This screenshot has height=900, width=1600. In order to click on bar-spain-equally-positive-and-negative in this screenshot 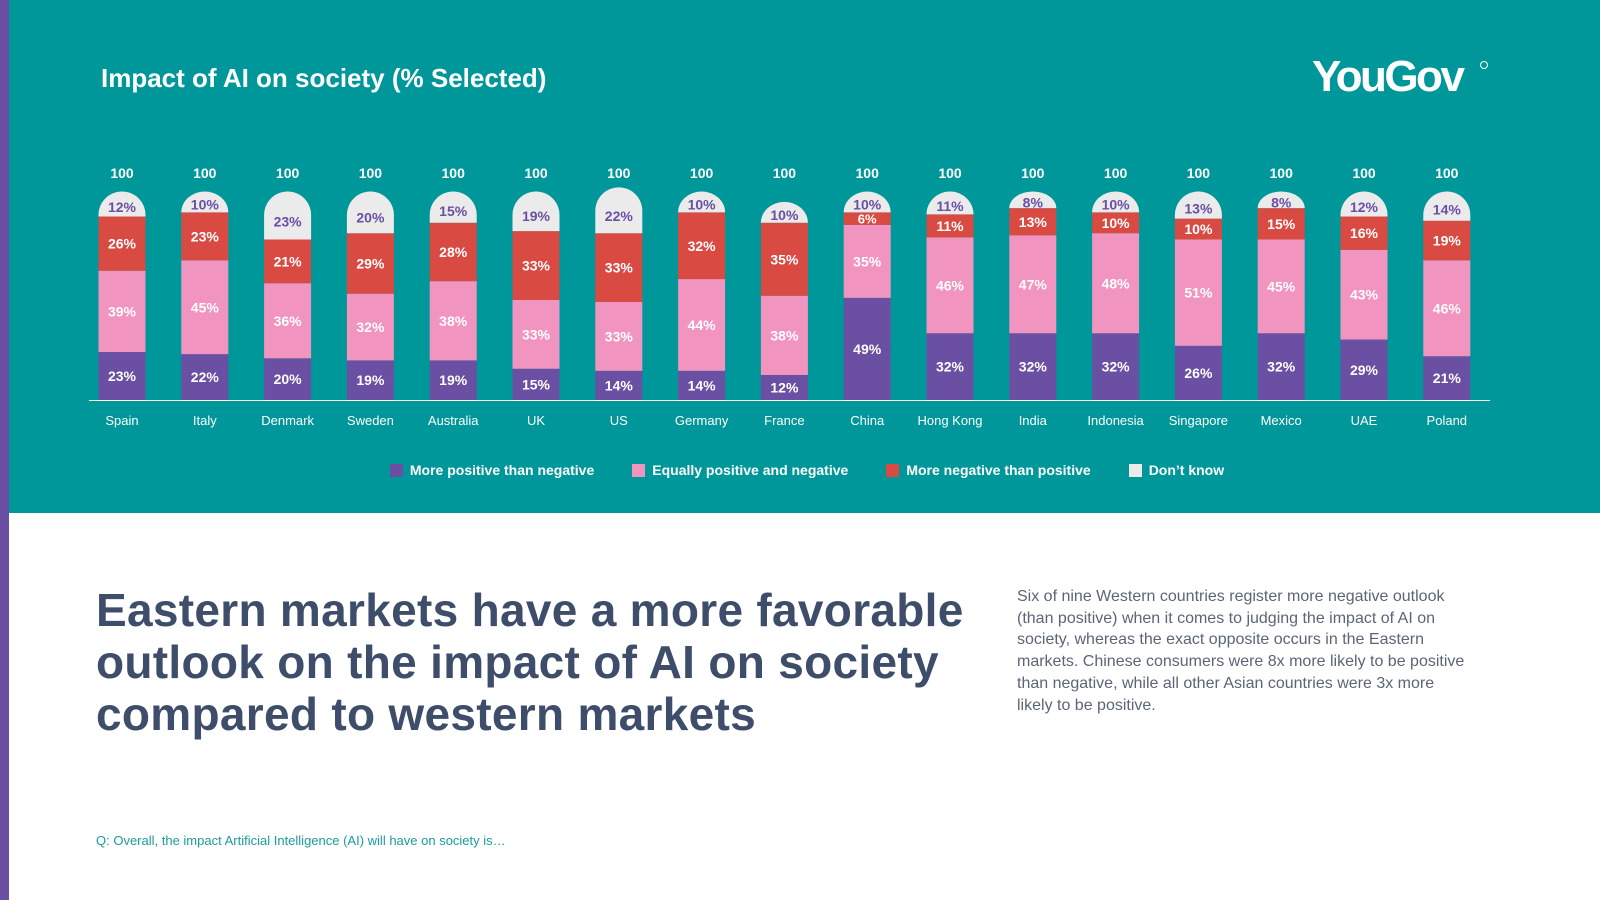, I will do `click(122, 311)`.